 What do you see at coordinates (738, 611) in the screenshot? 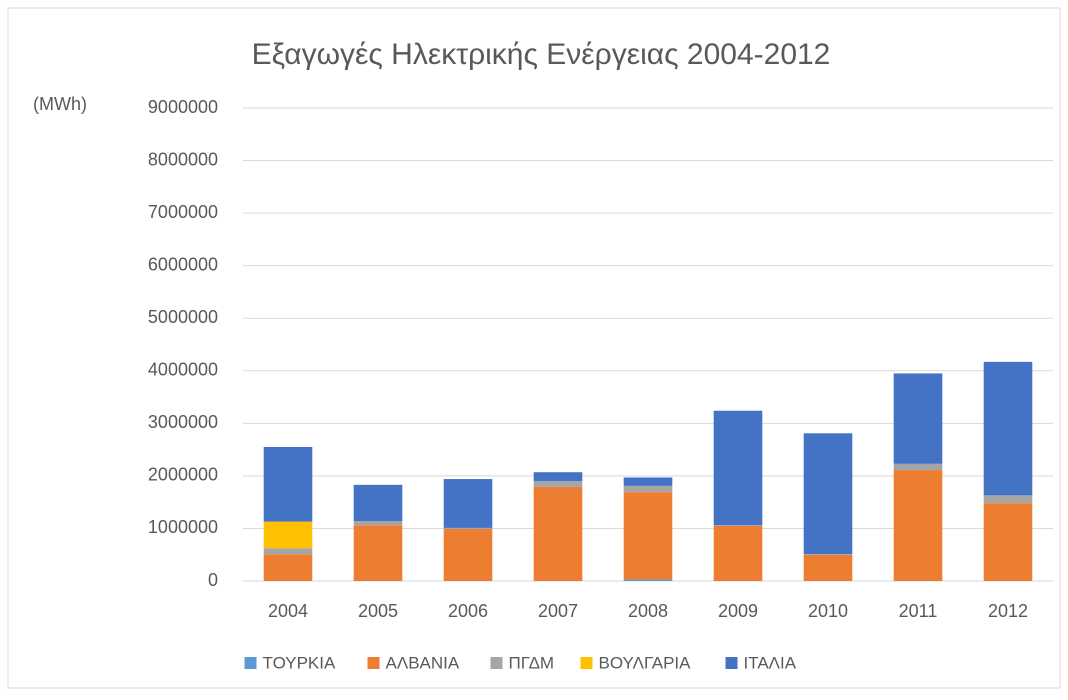
I see `x-tick-label: 2009` at bounding box center [738, 611].